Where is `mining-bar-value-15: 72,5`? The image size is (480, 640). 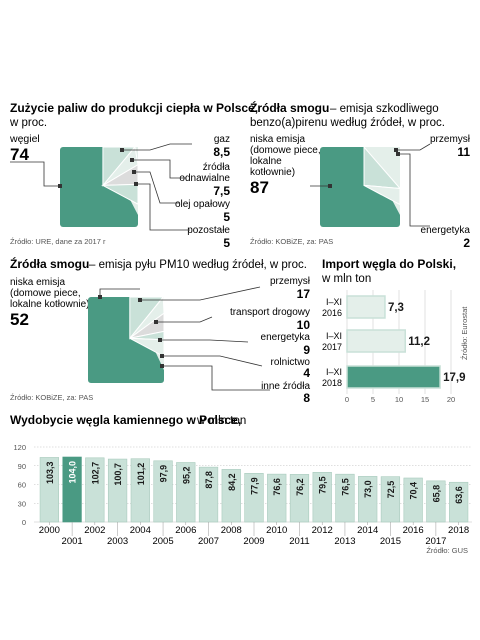
mining-bar-value-15: 72,5 is located at coordinates (391, 490).